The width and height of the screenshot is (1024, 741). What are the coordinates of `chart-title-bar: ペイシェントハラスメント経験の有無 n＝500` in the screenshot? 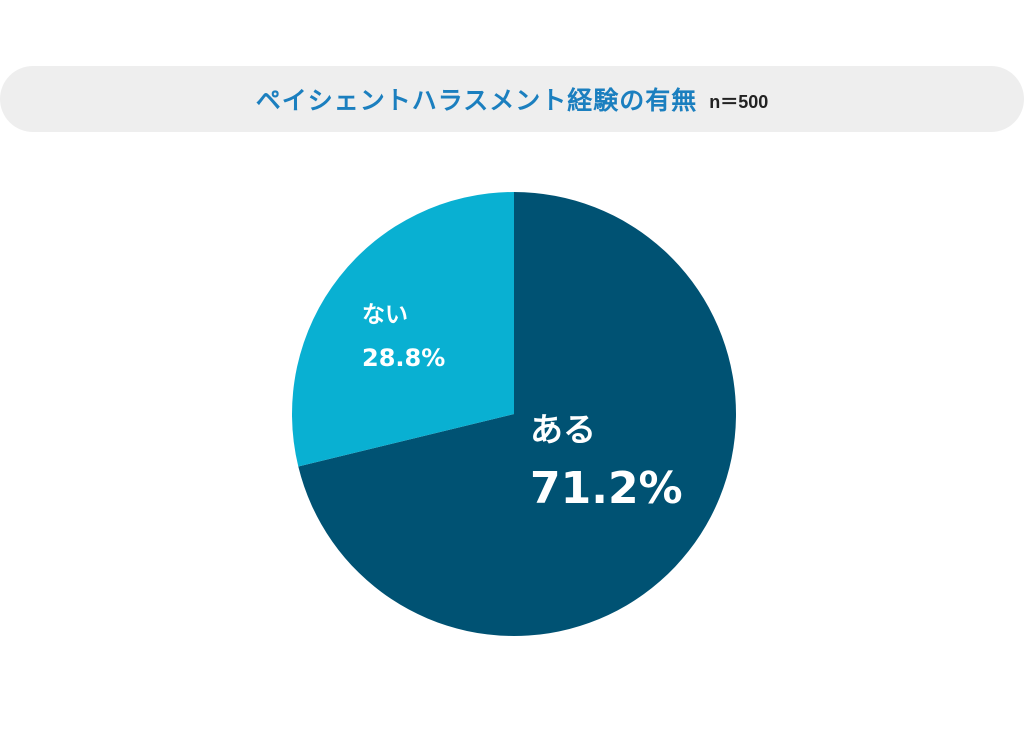 It's located at (512, 99).